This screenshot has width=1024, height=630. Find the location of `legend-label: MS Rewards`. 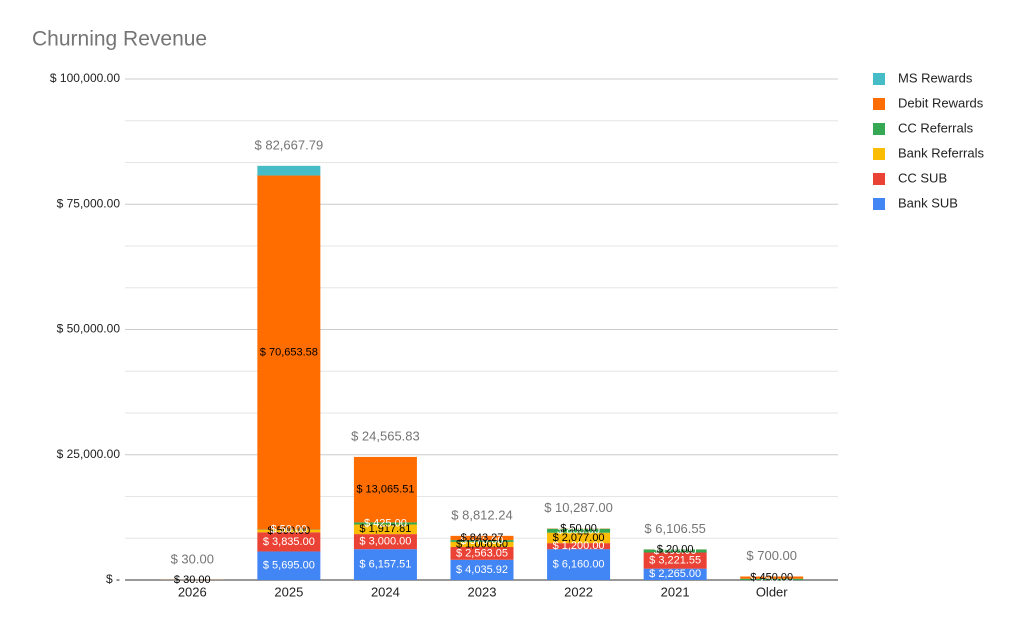

legend-label: MS Rewards is located at coordinates (935, 77).